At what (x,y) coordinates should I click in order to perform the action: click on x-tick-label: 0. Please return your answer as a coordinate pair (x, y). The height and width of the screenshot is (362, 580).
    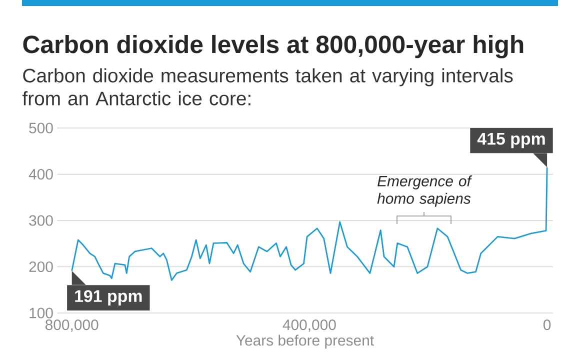
    Looking at the image, I should click on (547, 325).